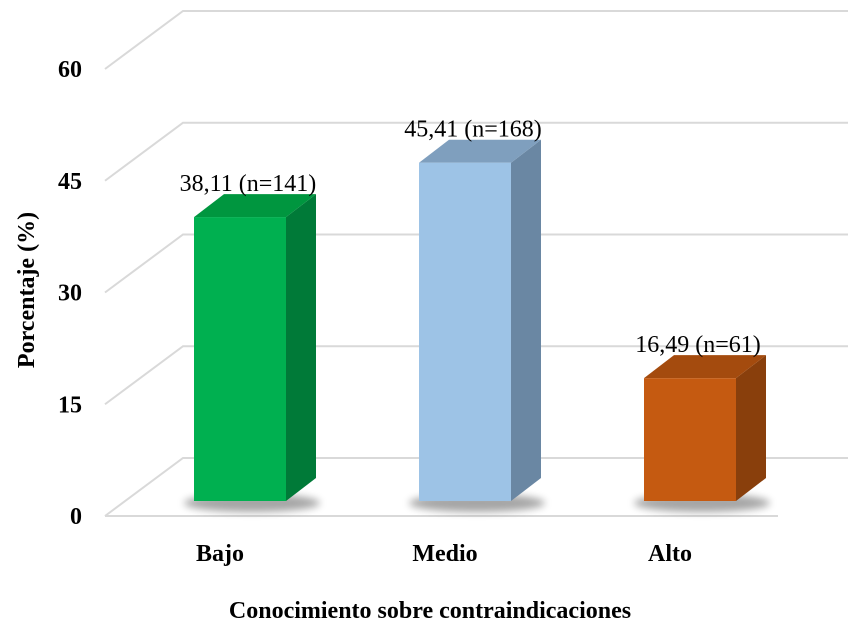 Image resolution: width=848 pixels, height=625 pixels. What do you see at coordinates (698, 345) in the screenshot?
I see `data-label: 16,49 (n=61)` at bounding box center [698, 345].